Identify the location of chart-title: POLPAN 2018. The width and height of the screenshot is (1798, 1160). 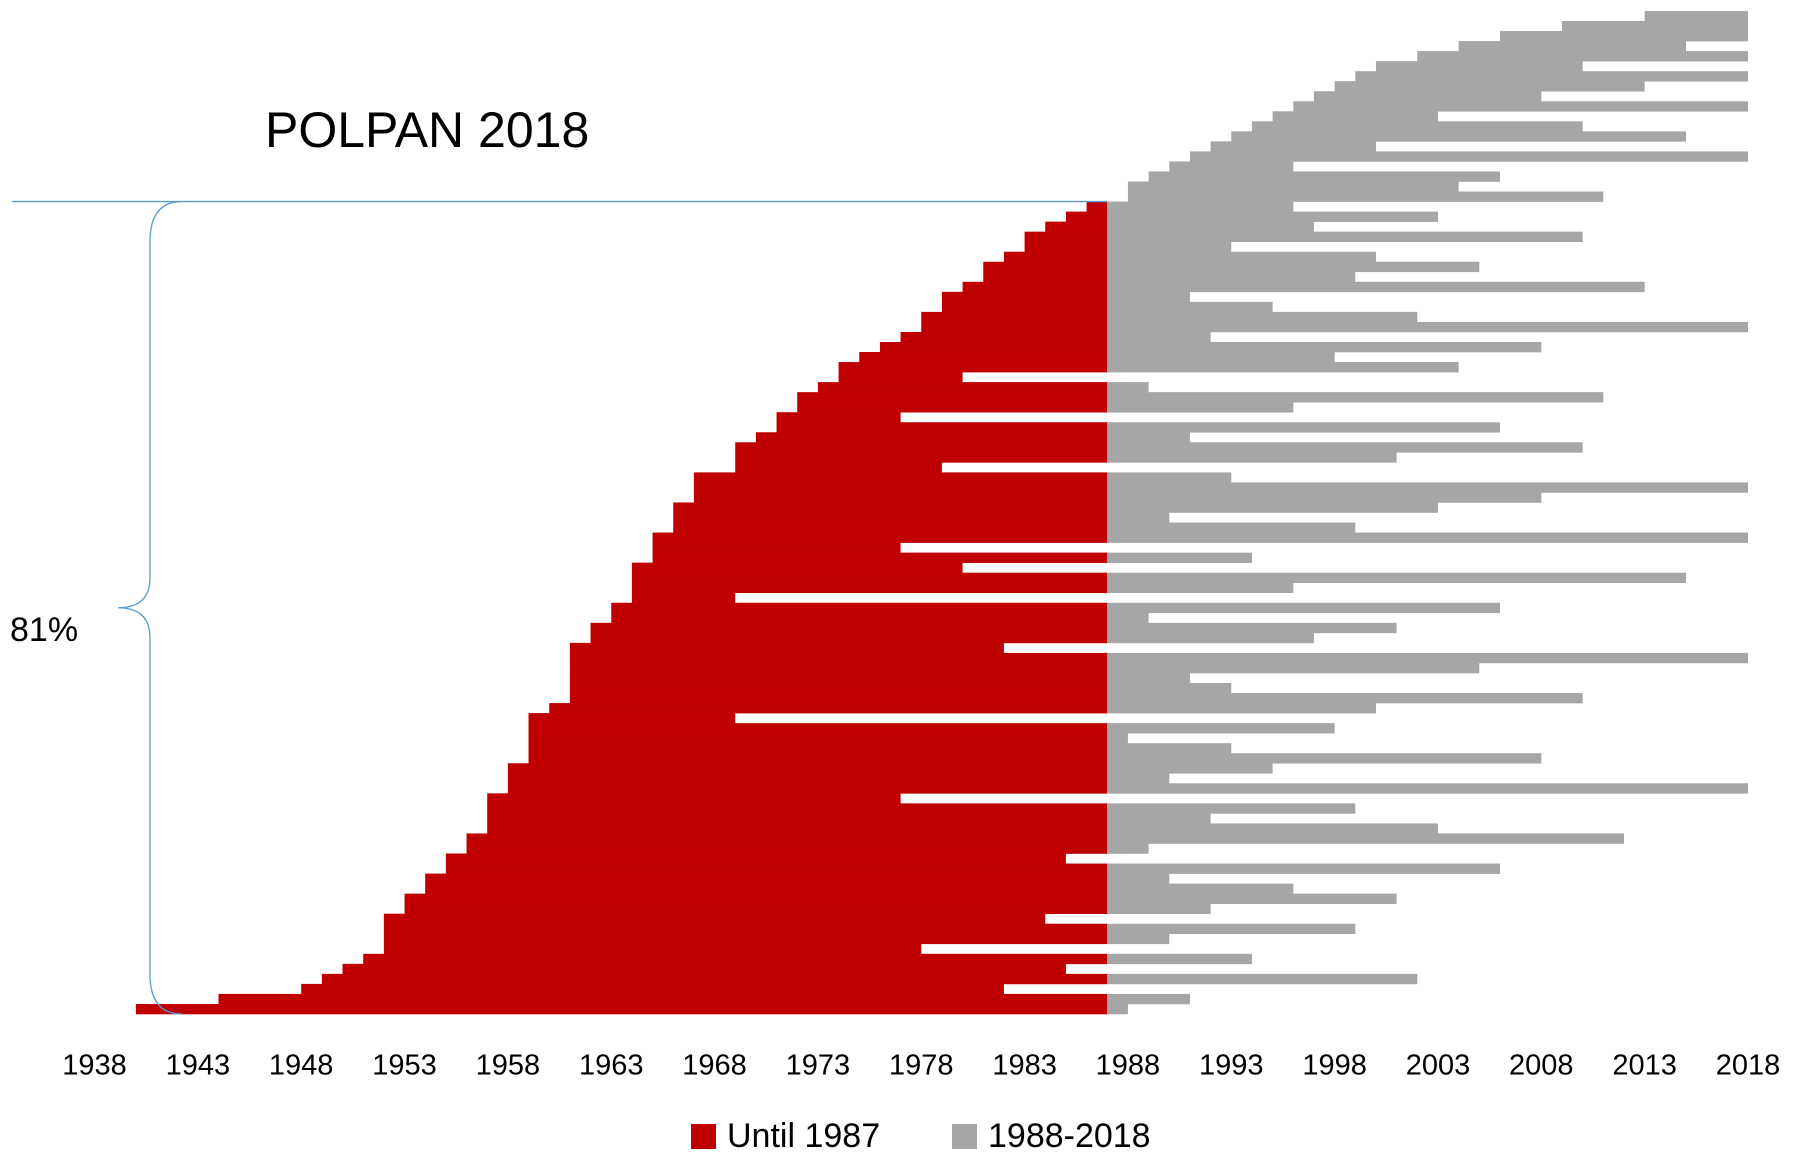
(427, 130).